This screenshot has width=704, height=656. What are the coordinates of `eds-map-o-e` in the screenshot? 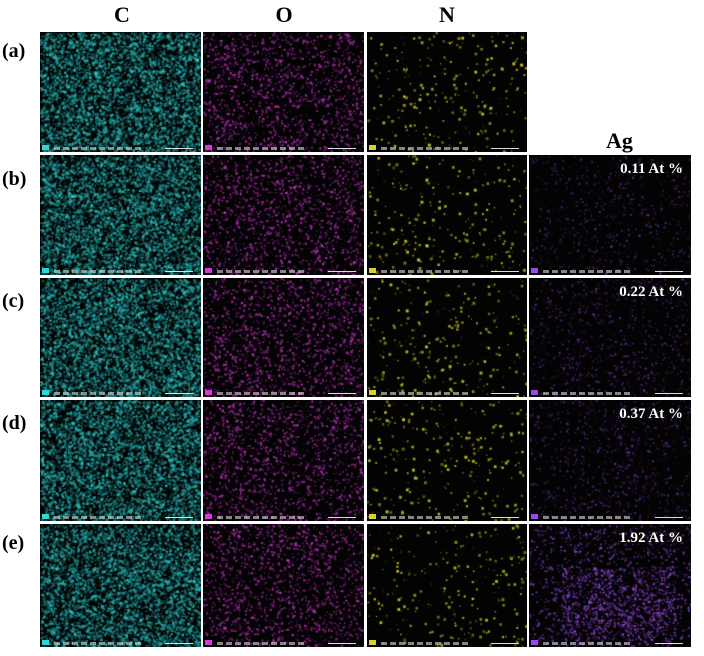 It's located at (283, 585).